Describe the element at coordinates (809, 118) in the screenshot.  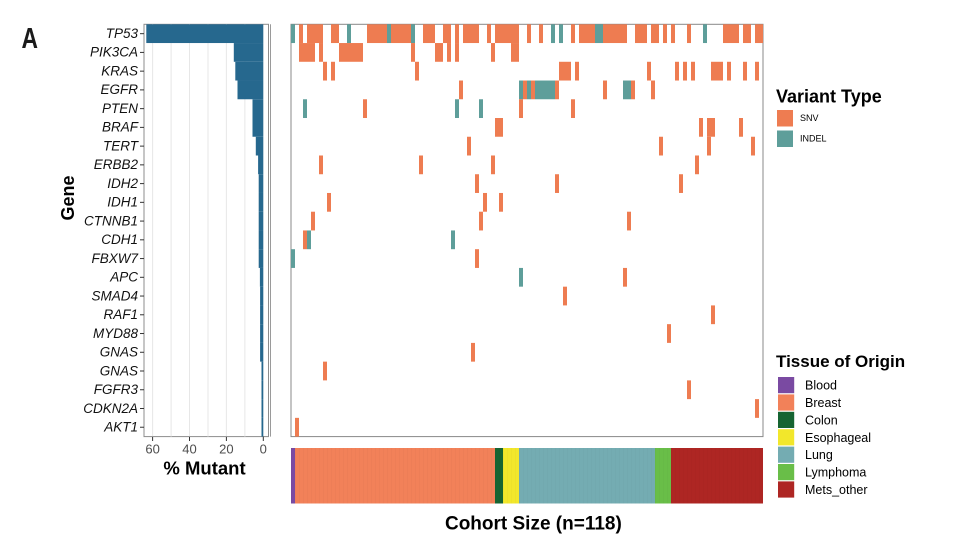
I see `svg-text: SNV` at that location.